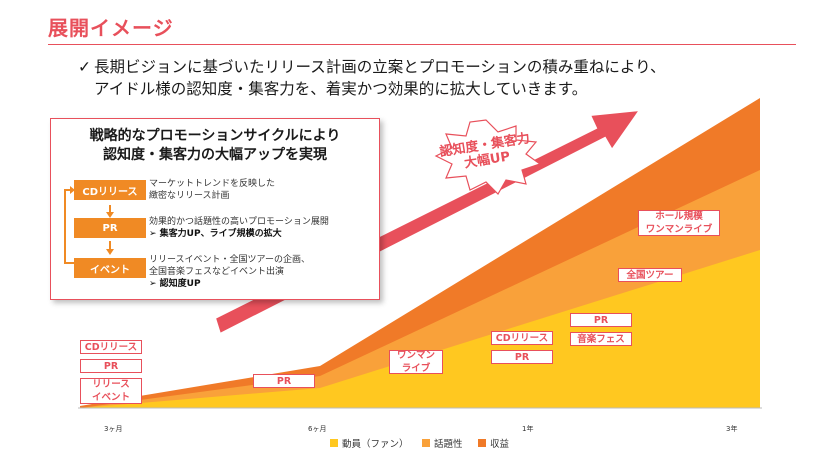 This screenshot has height=472, width=840. Describe the element at coordinates (212, 190) in the screenshot. I see `step-cd-release-desc: マーケットトレンドを反映した 緻密なリリース計画` at that location.